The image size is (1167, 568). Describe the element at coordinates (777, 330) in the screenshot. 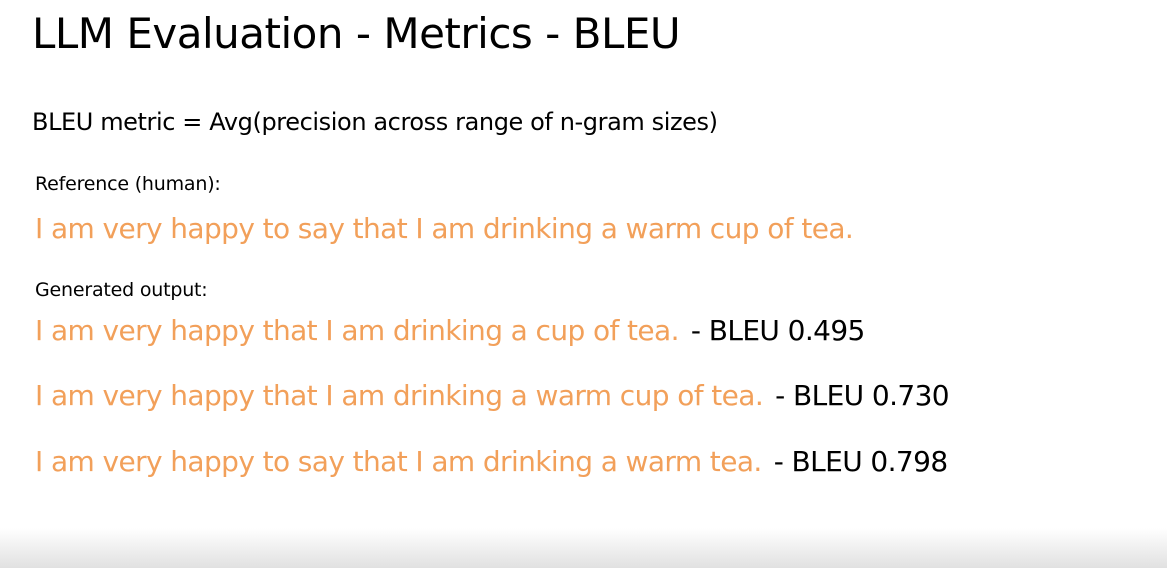

I see `bleu-score: - BLEU 0.495` at that location.